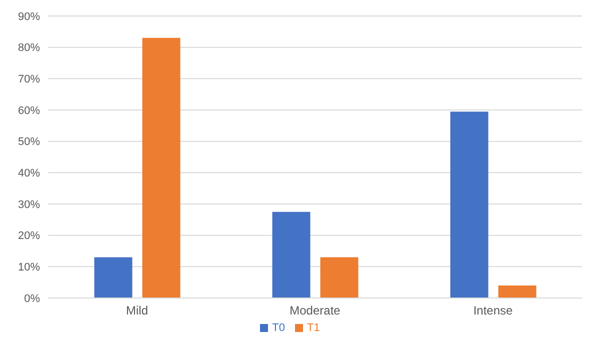 This screenshot has width=600, height=346. Describe the element at coordinates (29, 48) in the screenshot. I see `y-tick-label: 80%` at that location.